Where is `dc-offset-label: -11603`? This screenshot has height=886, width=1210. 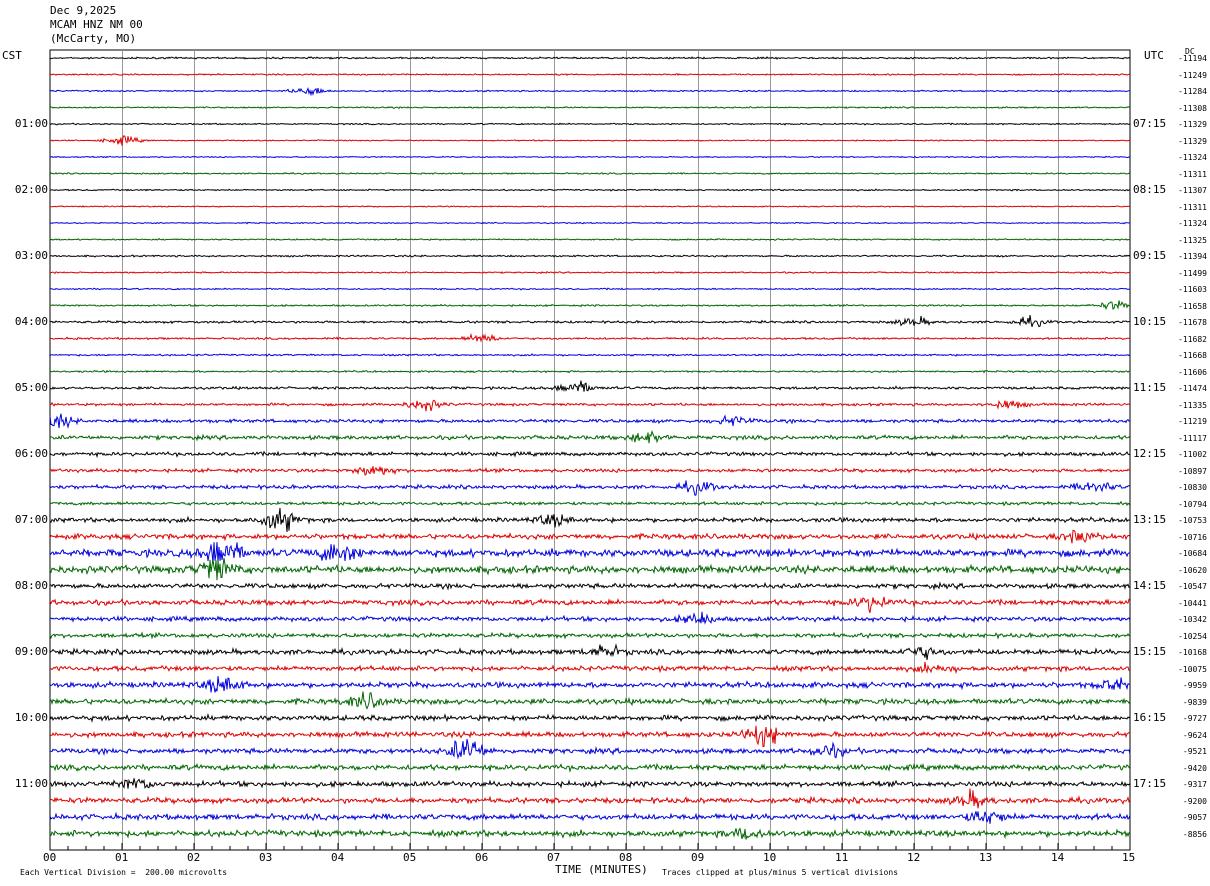 dc-offset-label: -11603 is located at coordinates (1192, 289).